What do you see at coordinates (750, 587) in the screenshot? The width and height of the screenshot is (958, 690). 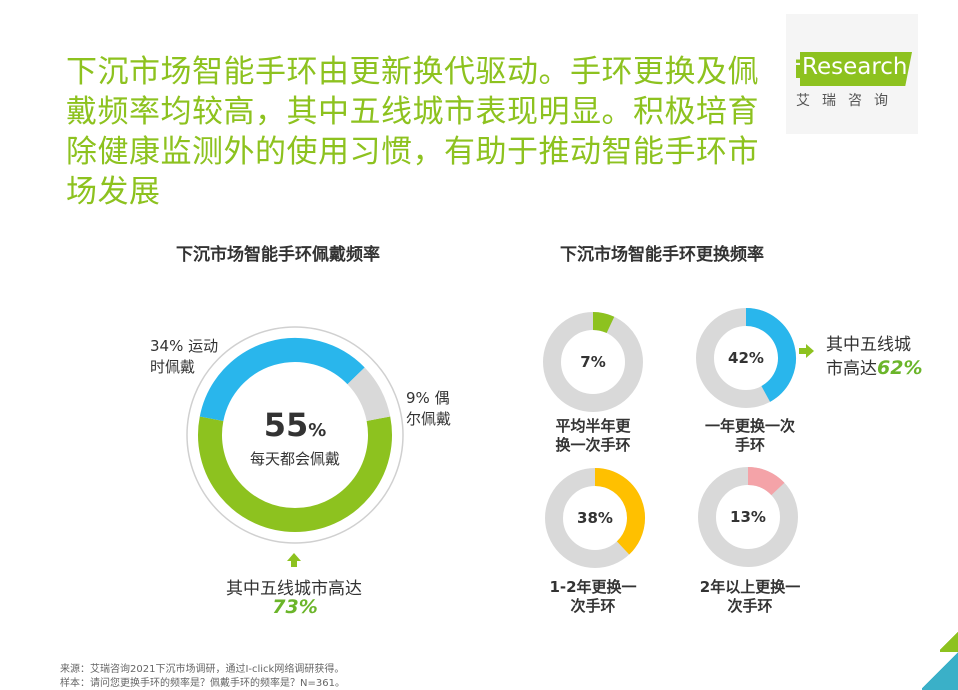 I see `donut-4-caption-line1: 2年以上更换一` at bounding box center [750, 587].